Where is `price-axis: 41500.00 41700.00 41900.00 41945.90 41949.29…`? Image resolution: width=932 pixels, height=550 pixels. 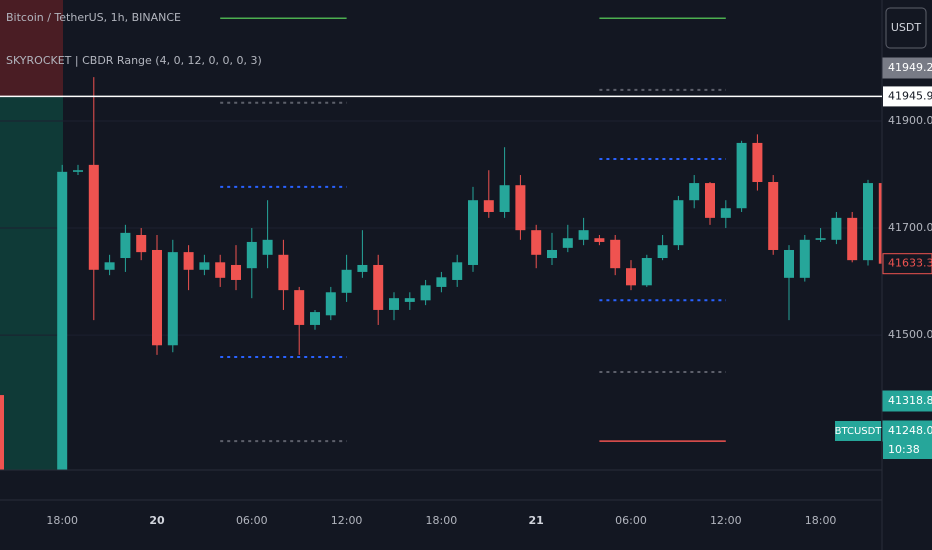
price-axis: 41500.00 41700.00 41900.00 41945.90 41949.29… is located at coordinates (907, 258).